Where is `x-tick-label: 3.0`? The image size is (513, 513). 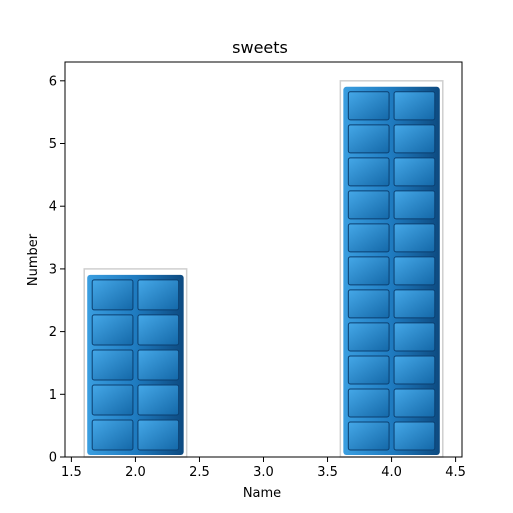 x-tick-label: 3.0 is located at coordinates (263, 472).